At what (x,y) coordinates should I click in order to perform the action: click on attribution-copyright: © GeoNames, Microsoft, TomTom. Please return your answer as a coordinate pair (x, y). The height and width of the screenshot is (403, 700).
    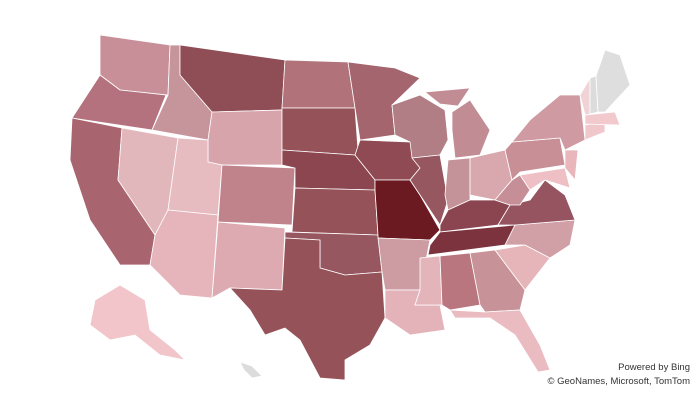
    Looking at the image, I should click on (619, 381).